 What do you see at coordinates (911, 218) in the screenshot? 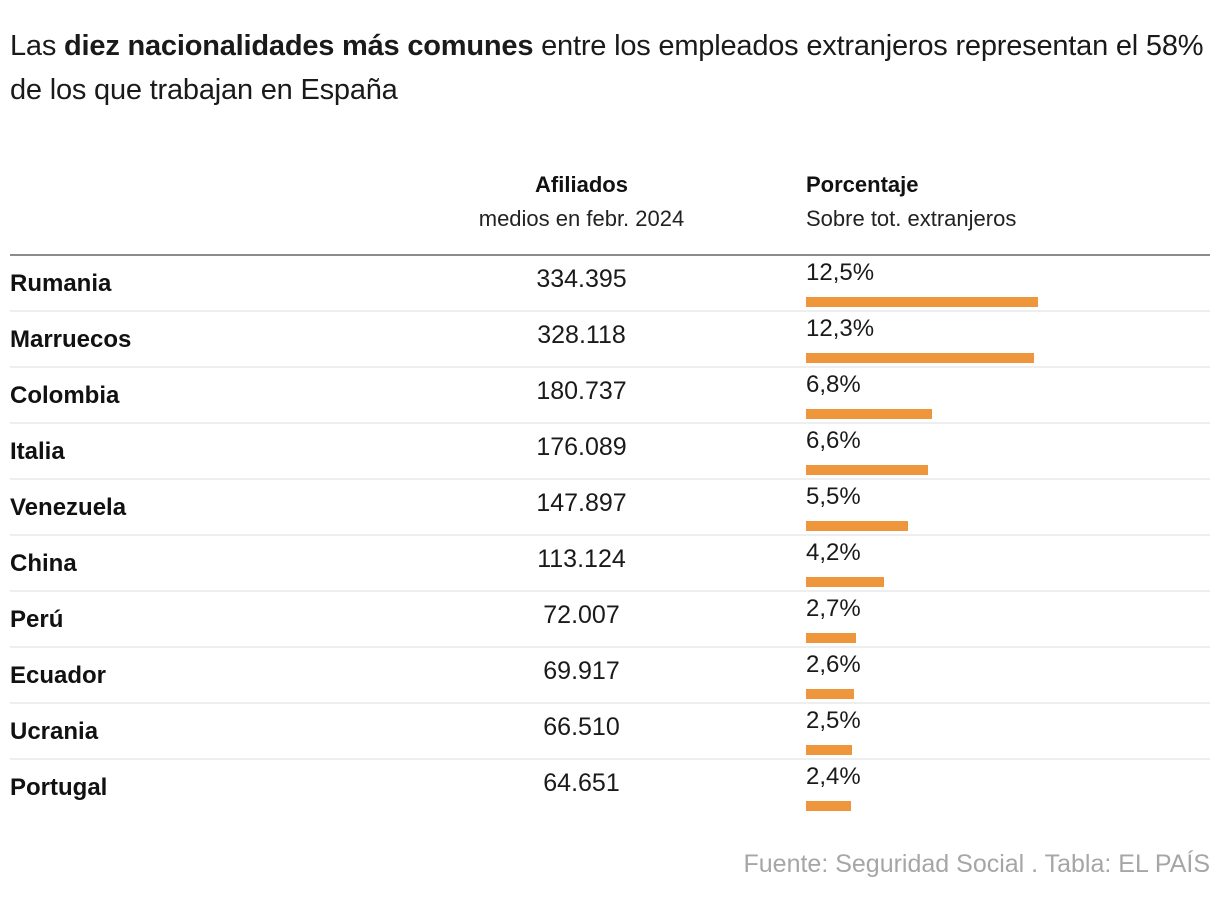
I see `column-subheading-porcentaje: Sobre tot. extranjeros` at bounding box center [911, 218].